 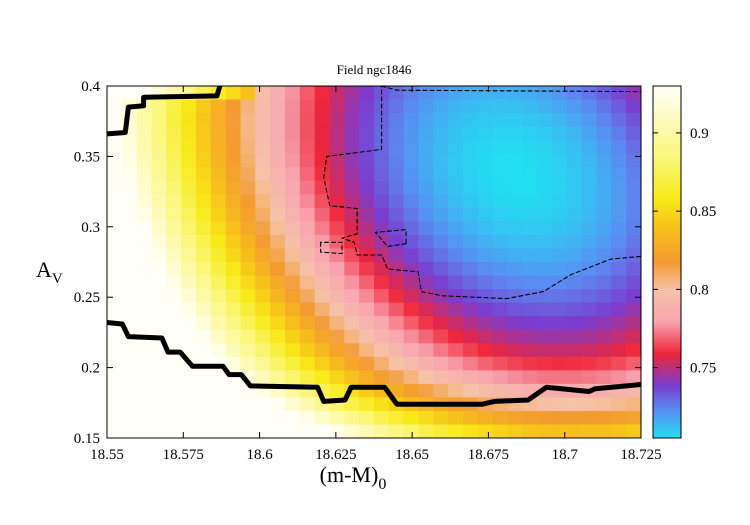 What do you see at coordinates (331, 248) in the screenshot?
I see `contour-dashed` at bounding box center [331, 248].